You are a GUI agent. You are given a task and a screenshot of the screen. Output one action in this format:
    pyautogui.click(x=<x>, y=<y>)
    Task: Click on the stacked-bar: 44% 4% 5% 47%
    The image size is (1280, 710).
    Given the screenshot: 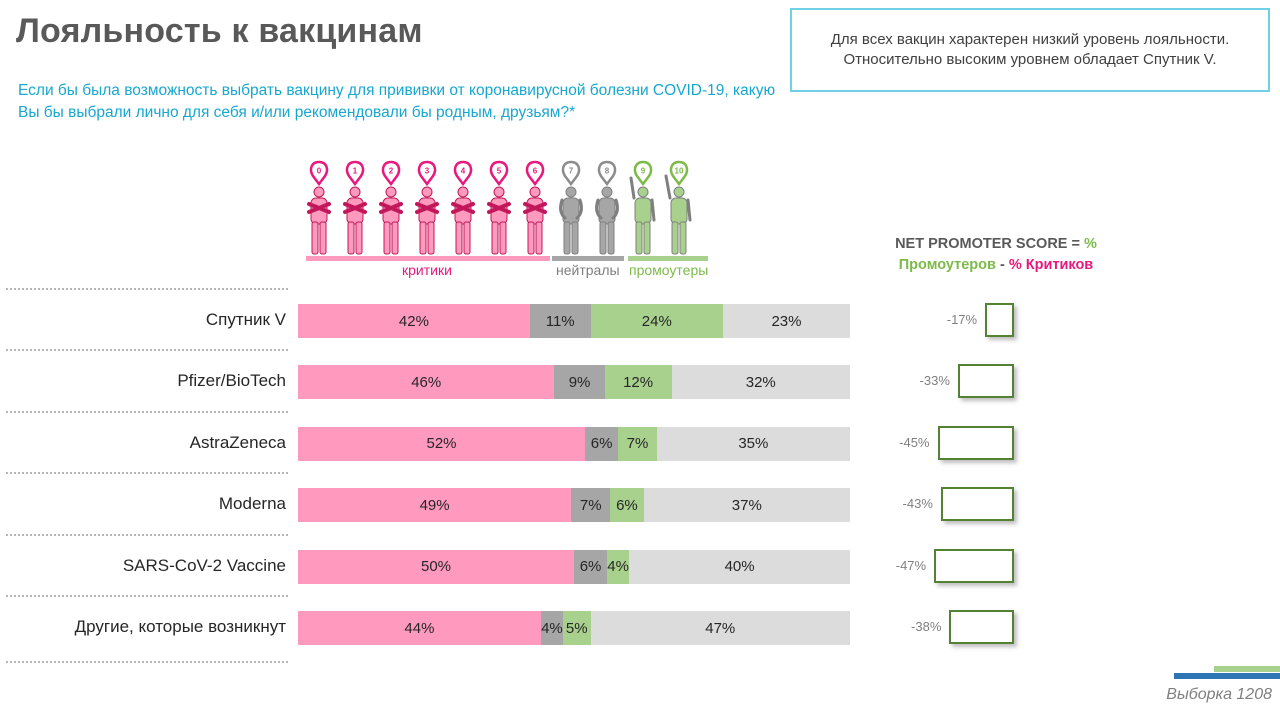 What is the action you would take?
    pyautogui.click(x=574, y=628)
    